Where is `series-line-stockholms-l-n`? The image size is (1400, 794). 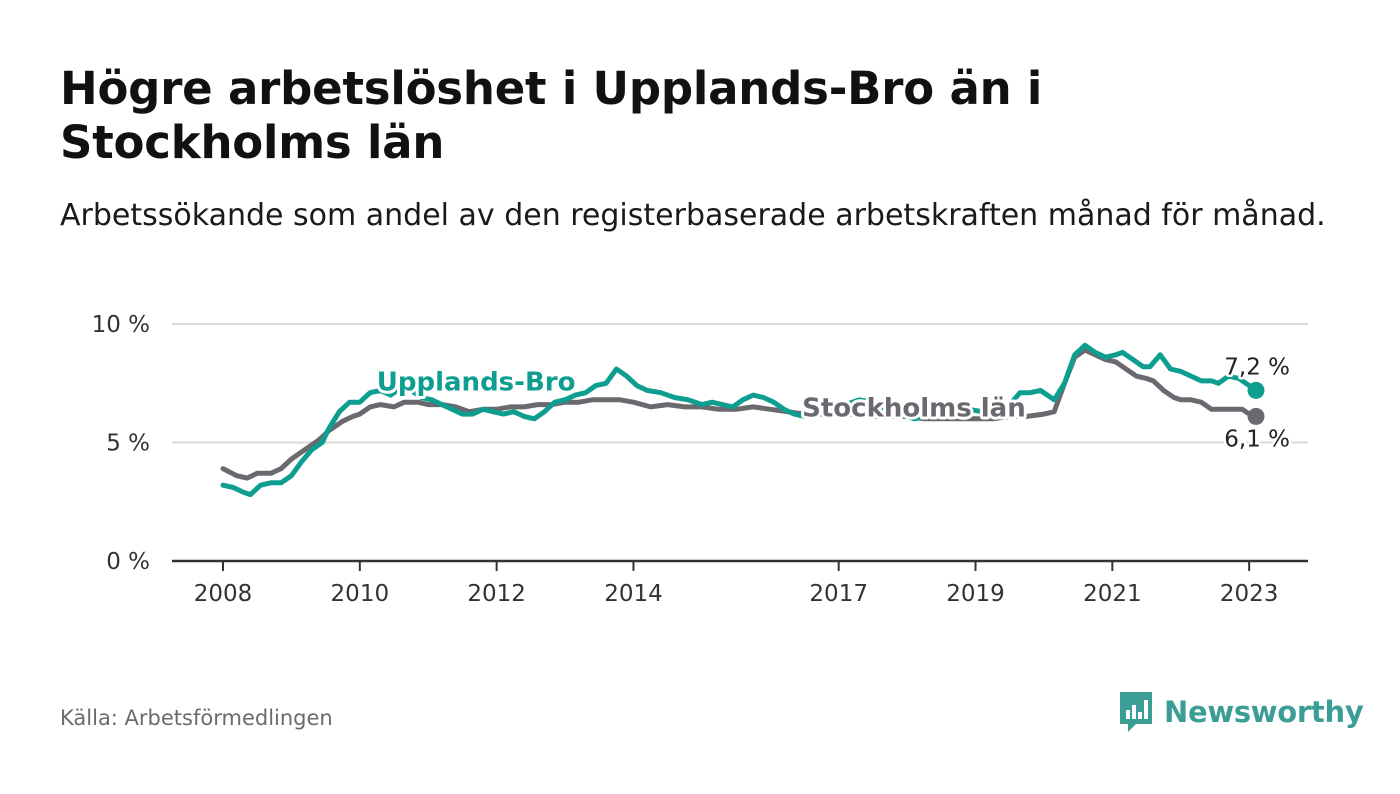
series-line-stockholms-l-n is located at coordinates (739, 414).